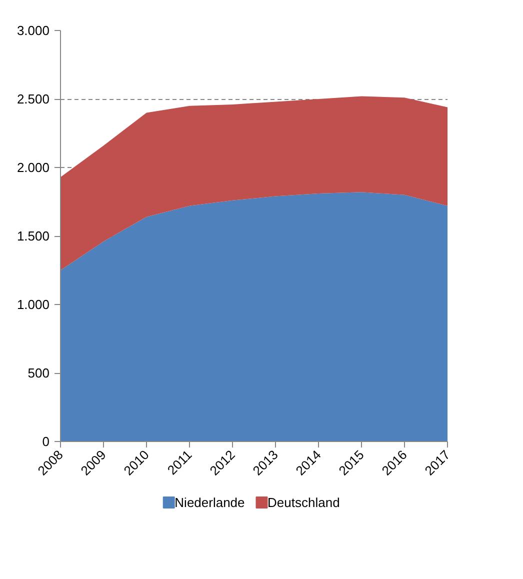 The width and height of the screenshot is (523, 579). What do you see at coordinates (33, 167) in the screenshot?
I see `y-tick-label: 2.000` at bounding box center [33, 167].